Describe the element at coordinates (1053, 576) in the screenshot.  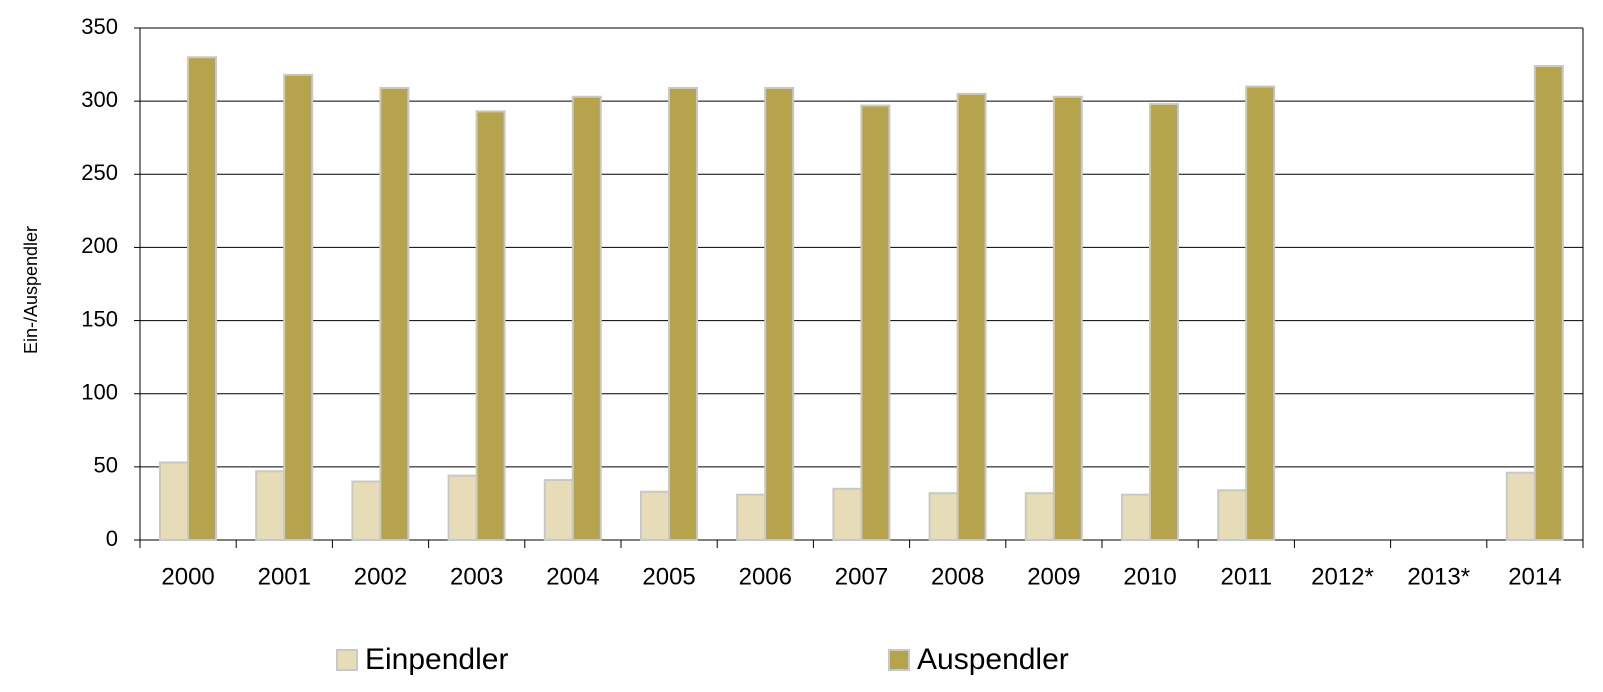
I see `x-tick-label: 2009` at that location.